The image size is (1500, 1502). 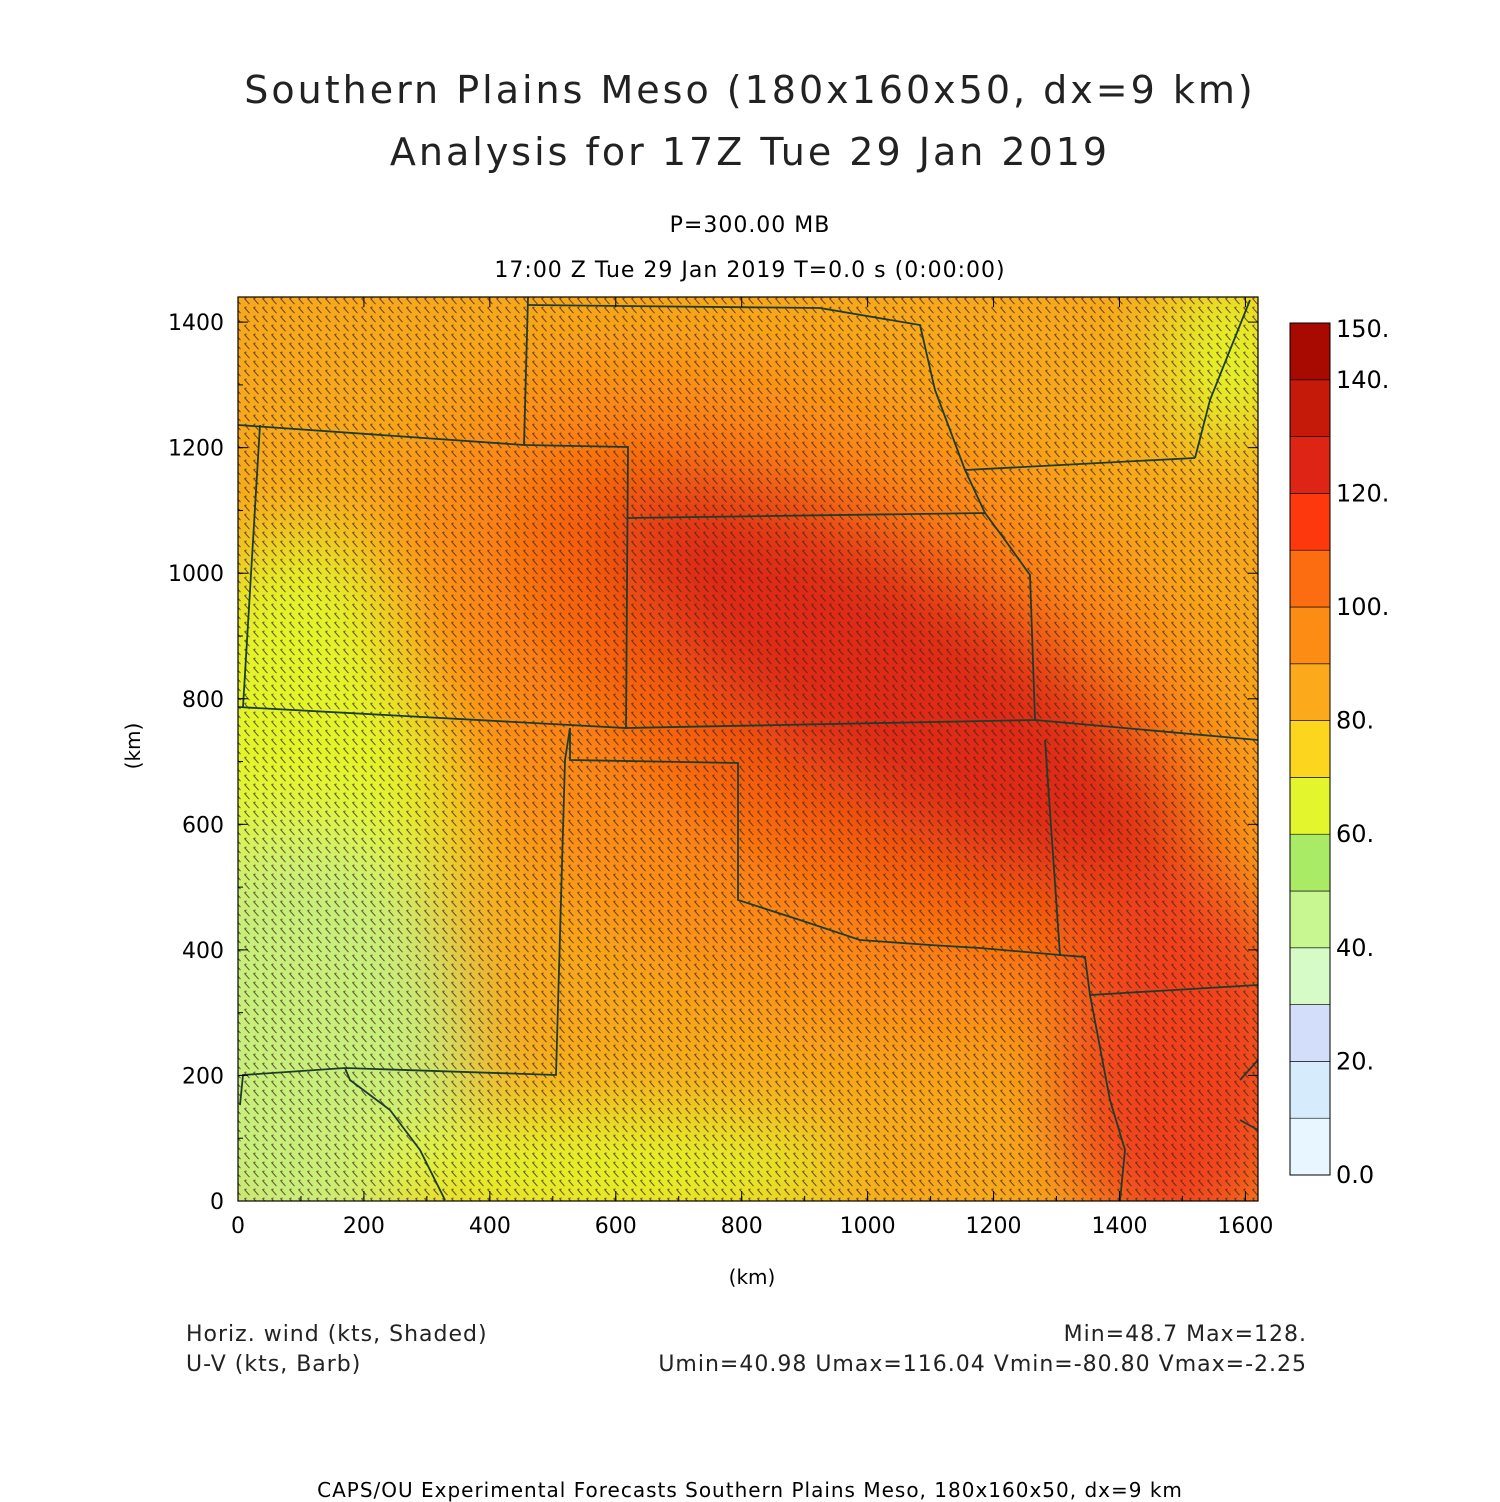 I want to click on colorbar-label: 100., so click(x=1362, y=607).